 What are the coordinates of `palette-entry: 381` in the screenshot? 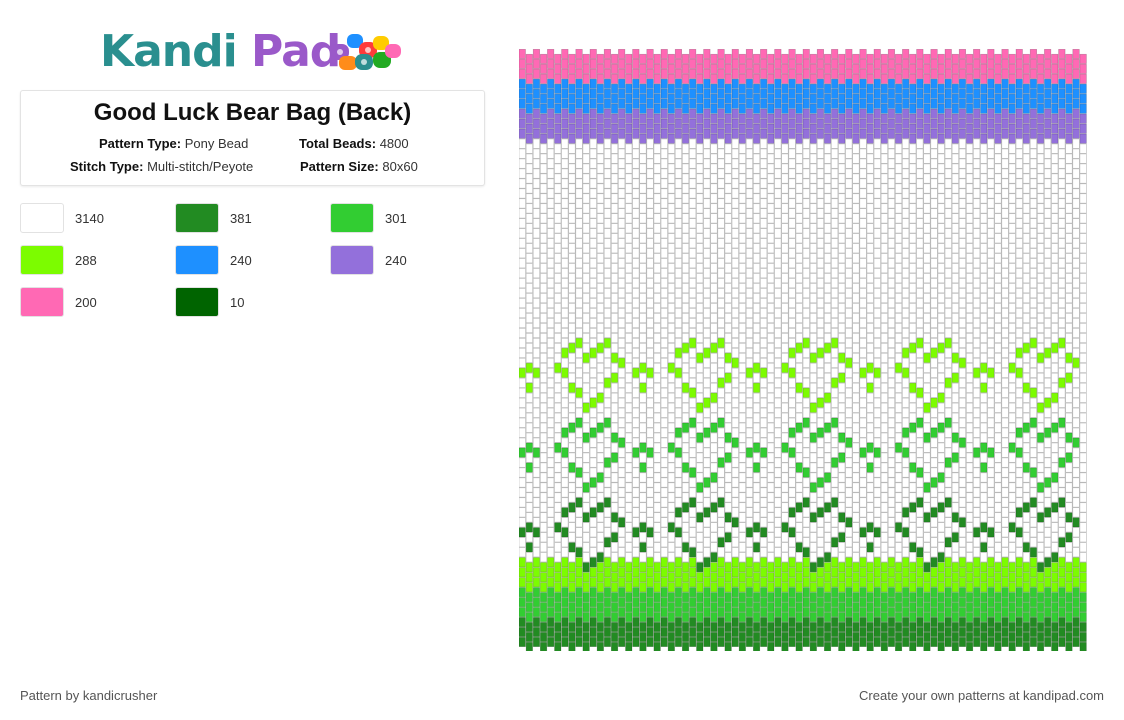 It's located at (213, 218).